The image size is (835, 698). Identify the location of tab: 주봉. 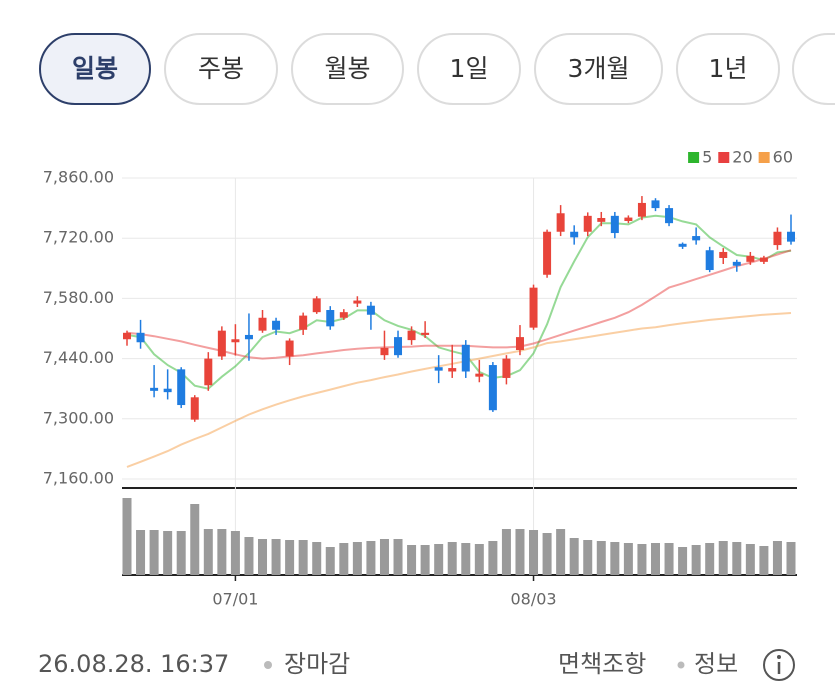
(221, 69).